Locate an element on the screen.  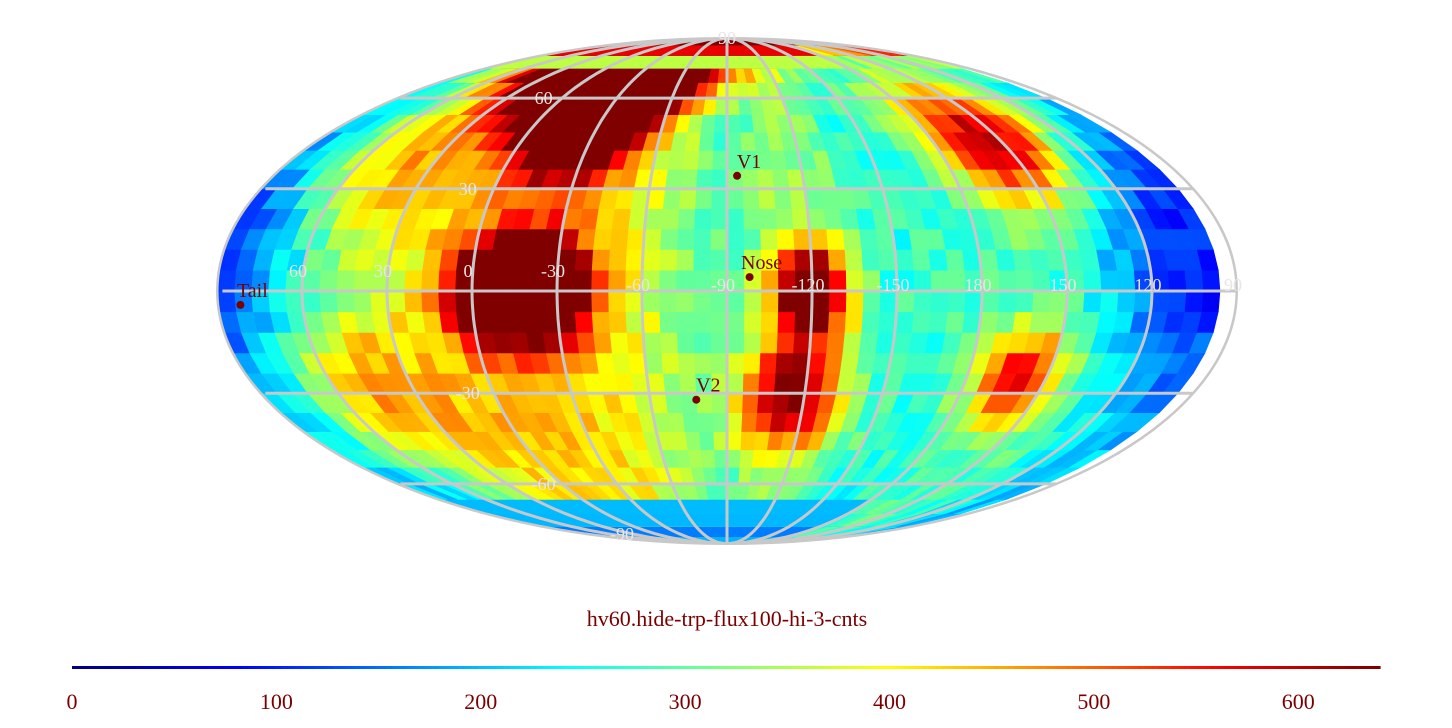
marker-nose-dot is located at coordinates (749, 277).